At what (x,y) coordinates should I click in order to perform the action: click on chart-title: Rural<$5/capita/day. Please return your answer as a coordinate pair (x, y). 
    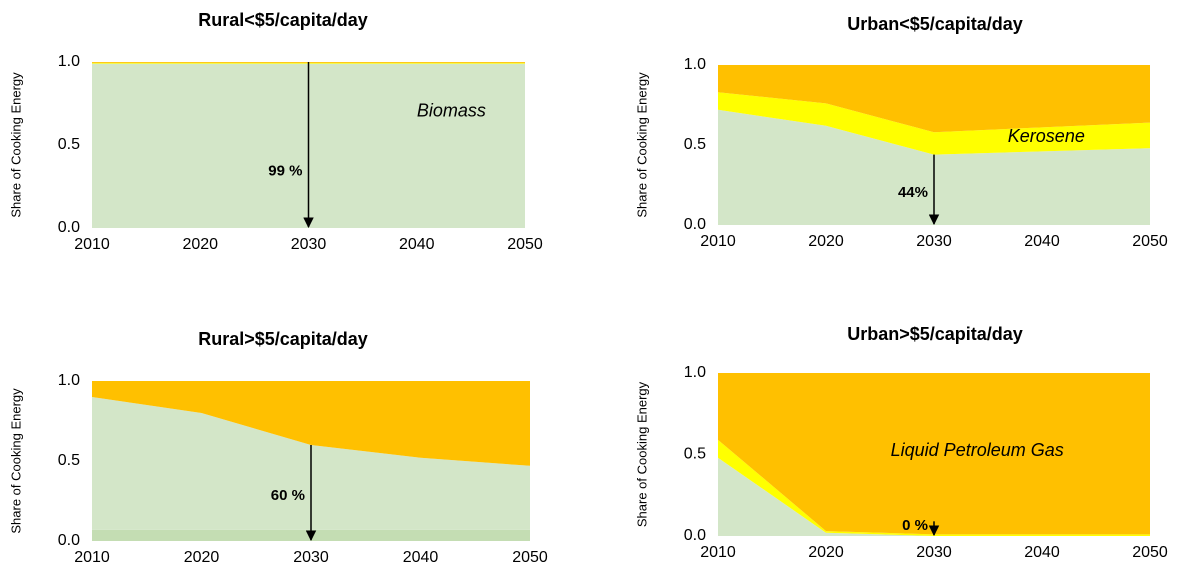
    Looking at the image, I should click on (283, 20).